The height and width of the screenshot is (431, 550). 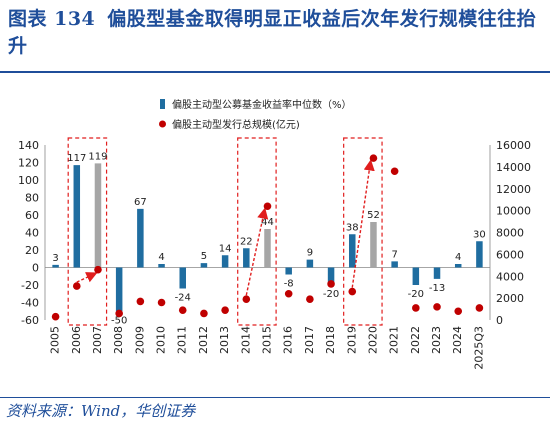 What do you see at coordinates (275, 397) in the screenshot?
I see `footer-divider` at bounding box center [275, 397].